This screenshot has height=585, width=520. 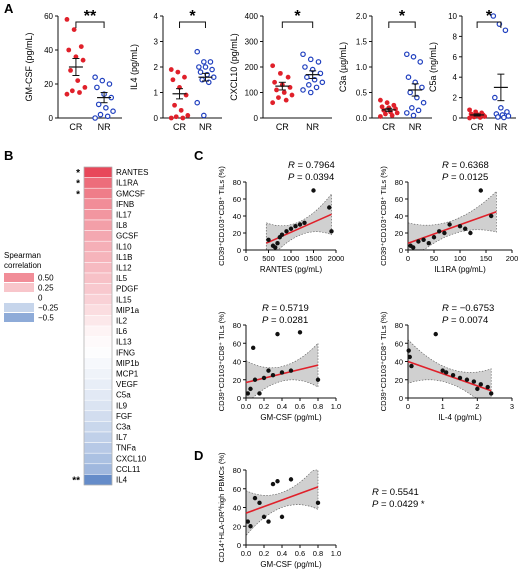 I want to click on heat-row-label: IL4, so click(x=122, y=480).